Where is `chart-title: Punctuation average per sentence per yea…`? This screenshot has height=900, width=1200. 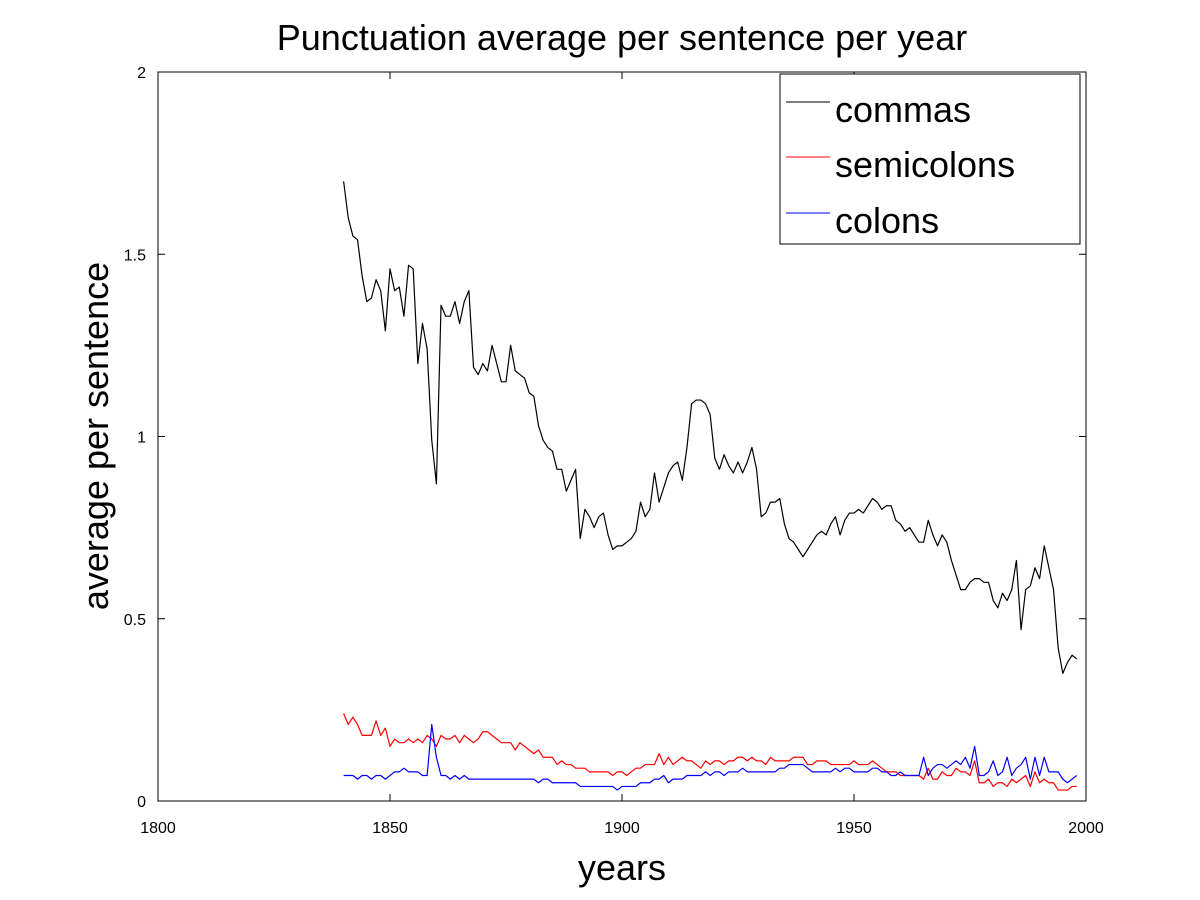 chart-title: Punctuation average per sentence per yea… is located at coordinates (622, 37).